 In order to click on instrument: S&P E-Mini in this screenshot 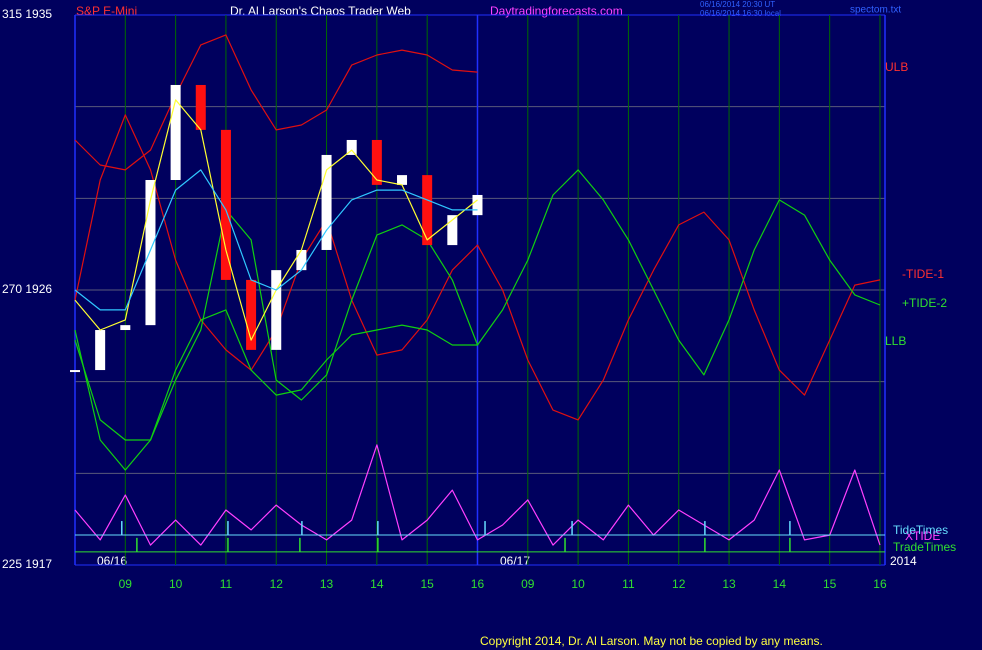, I will do `click(106, 11)`.